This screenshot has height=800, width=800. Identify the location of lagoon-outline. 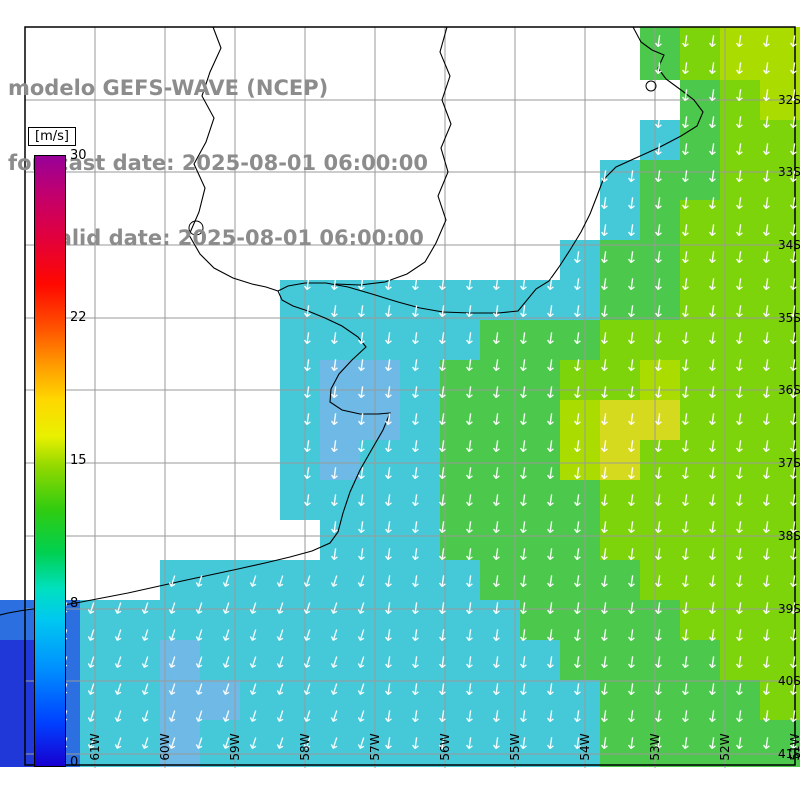
(196, 228).